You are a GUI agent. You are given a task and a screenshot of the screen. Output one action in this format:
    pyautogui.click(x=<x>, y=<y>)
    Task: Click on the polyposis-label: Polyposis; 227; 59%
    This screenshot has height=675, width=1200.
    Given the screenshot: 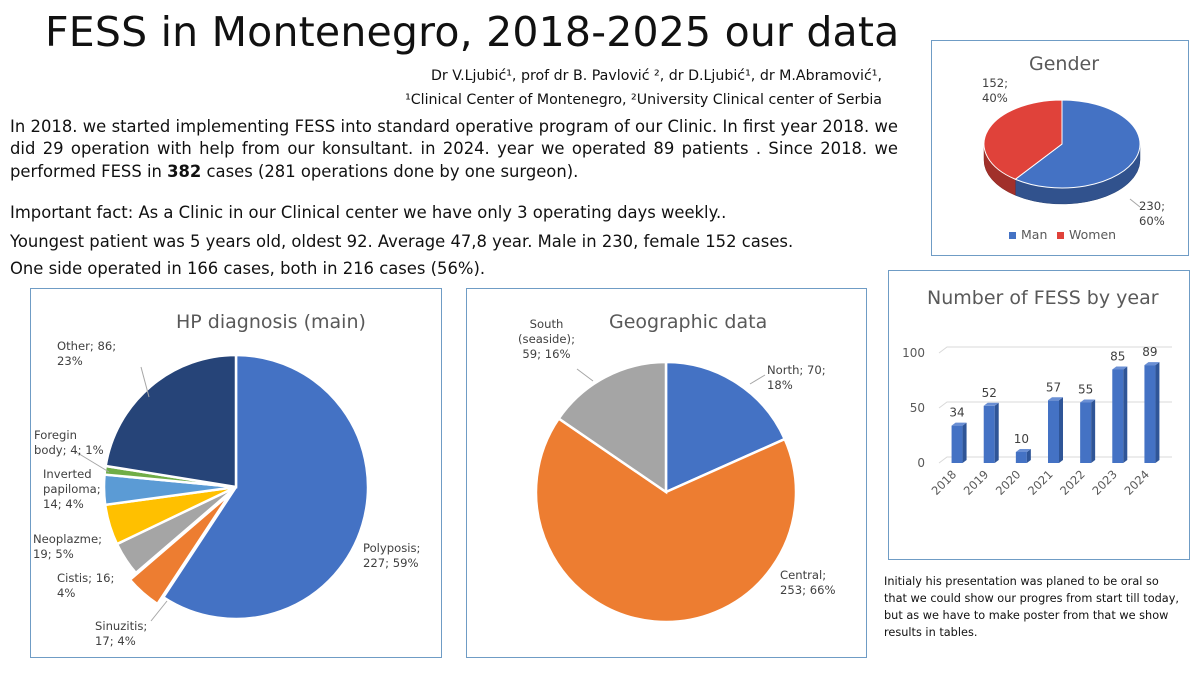 What is the action you would take?
    pyautogui.click(x=392, y=556)
    